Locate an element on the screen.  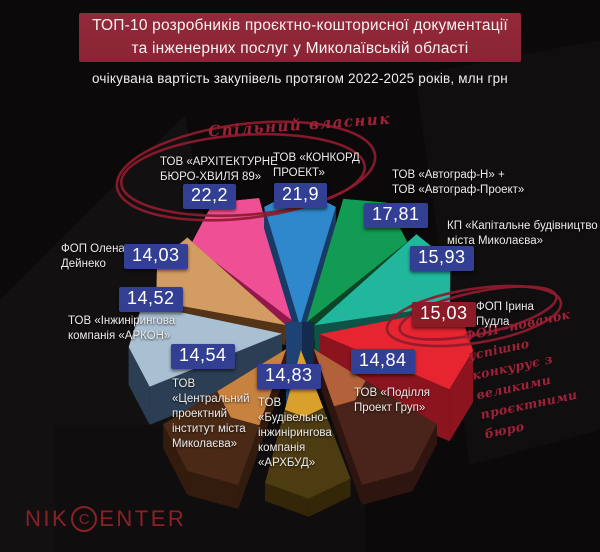
company-label: ТОВ «Інжинірингова компанія «АРКОН» is located at coordinates (121, 329).